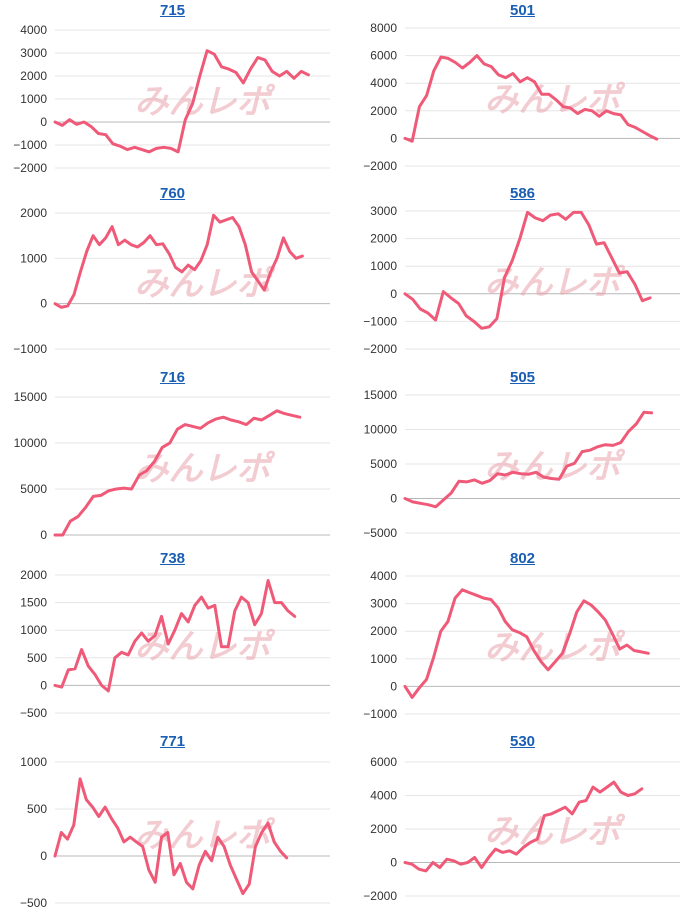  Describe the element at coordinates (33, 603) in the screenshot. I see `y-tick-label: 1500` at that location.